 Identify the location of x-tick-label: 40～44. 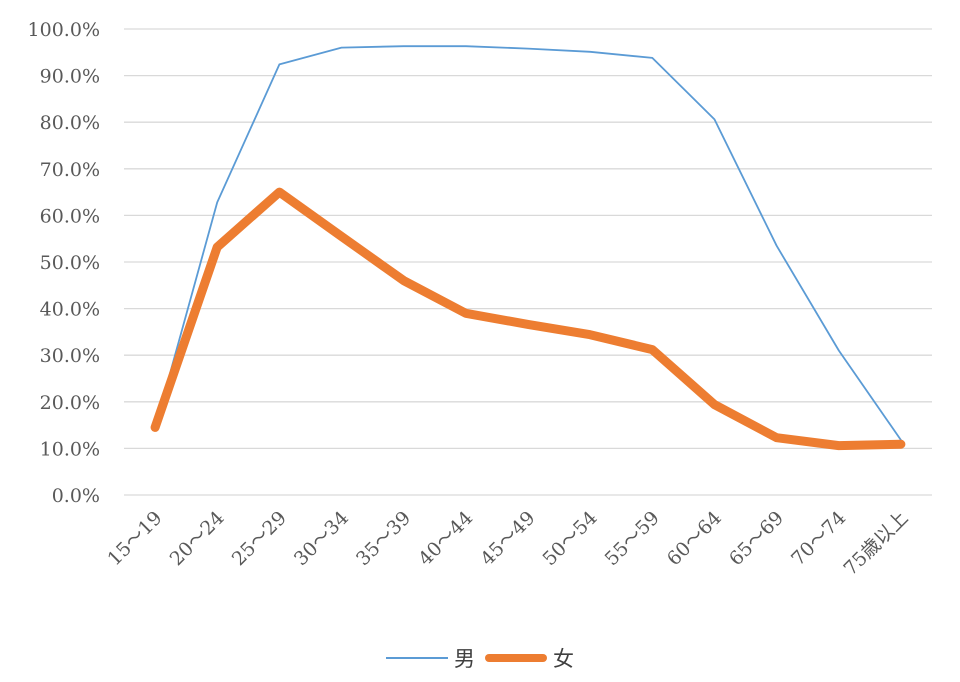
(445, 538).